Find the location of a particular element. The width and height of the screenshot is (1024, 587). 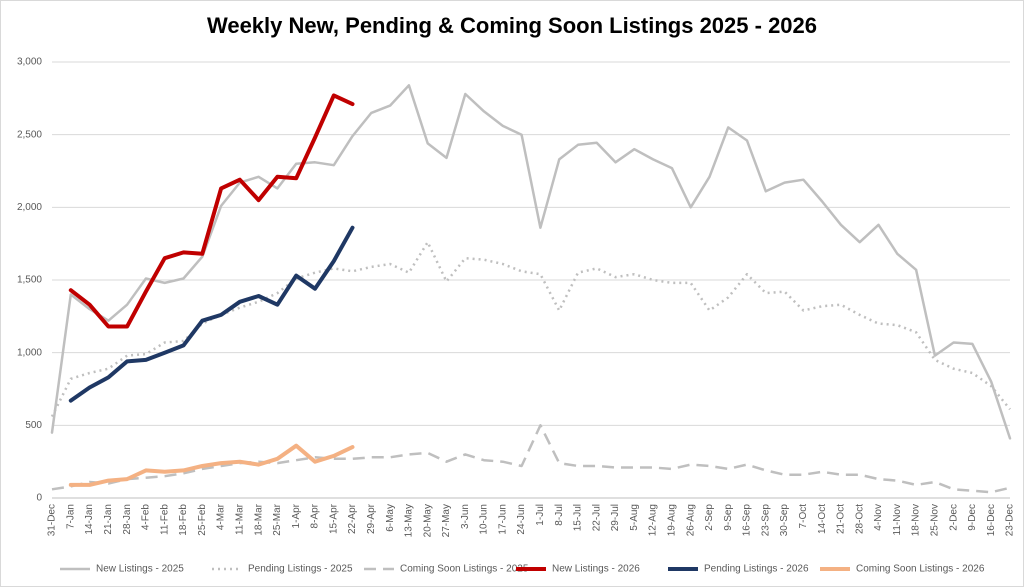

x-tick-label: 11-Feb is located at coordinates (164, 519).